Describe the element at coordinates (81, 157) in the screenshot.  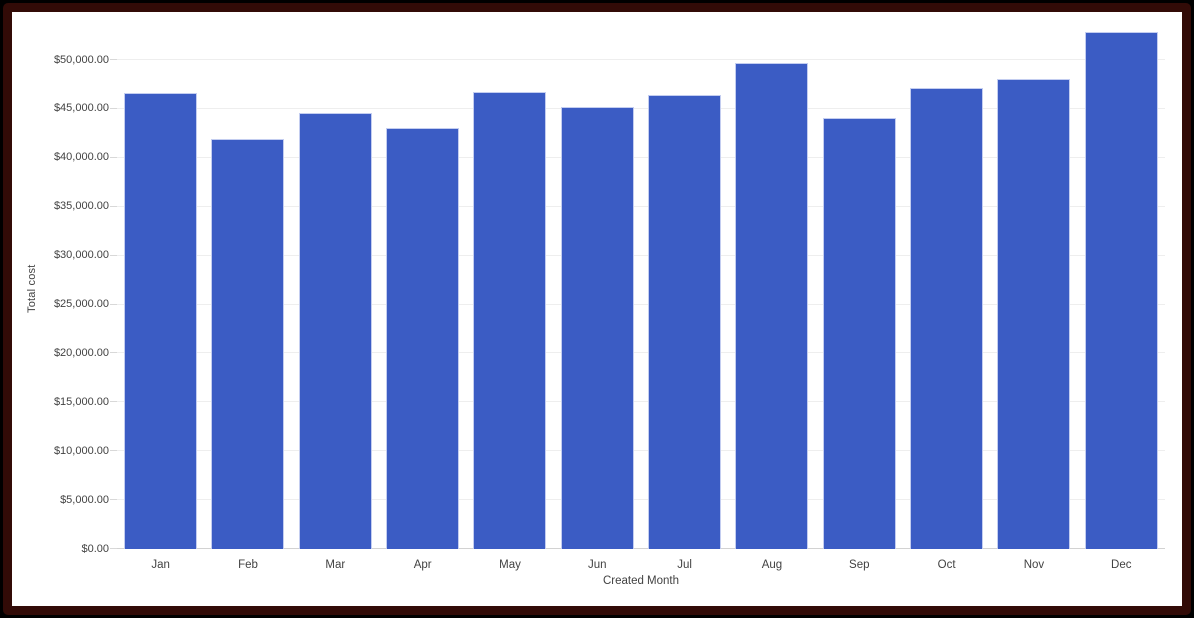
I see `y-tick-label: $40,000.00` at that location.